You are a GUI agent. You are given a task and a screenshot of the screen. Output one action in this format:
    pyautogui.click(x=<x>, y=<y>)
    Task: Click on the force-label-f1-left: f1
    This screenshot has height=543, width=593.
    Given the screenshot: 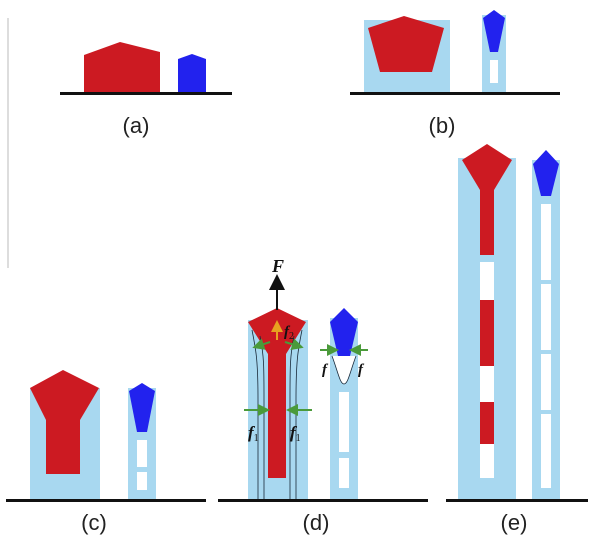 What is the action you would take?
    pyautogui.click(x=253, y=433)
    